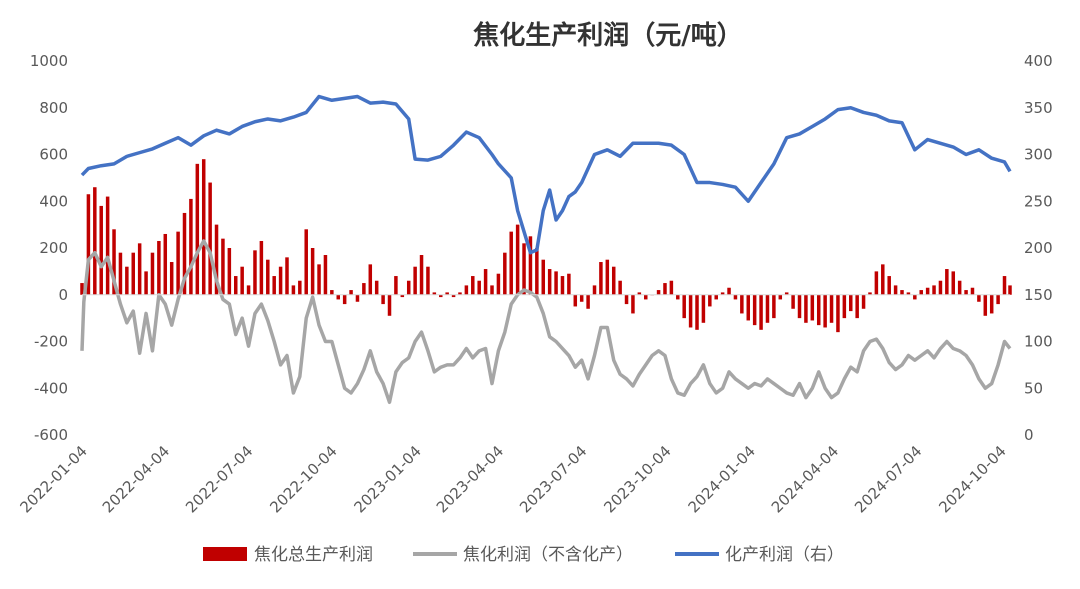 This screenshot has width=1080, height=589. What do you see at coordinates (51, 388) in the screenshot?
I see `left-tick-label: -400` at bounding box center [51, 388].